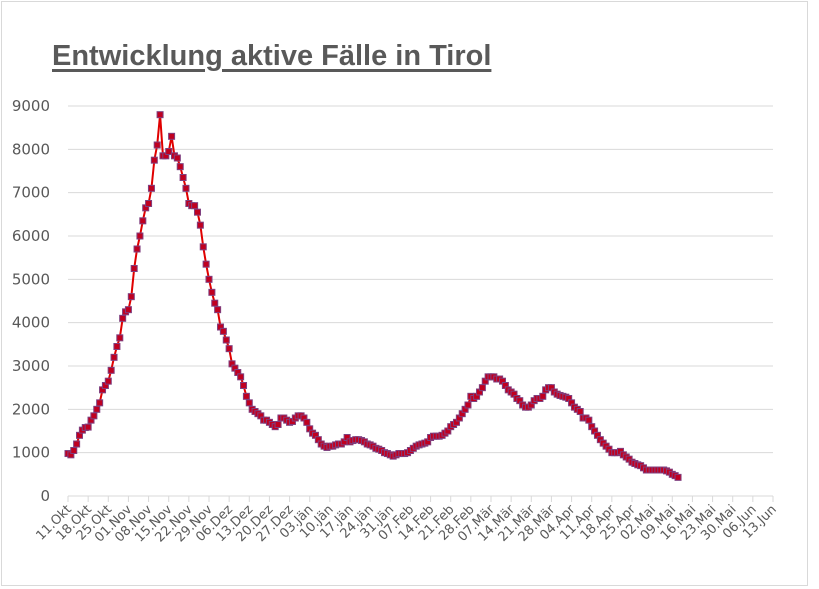  I want to click on y-tick-label: 7000, so click(31, 193).